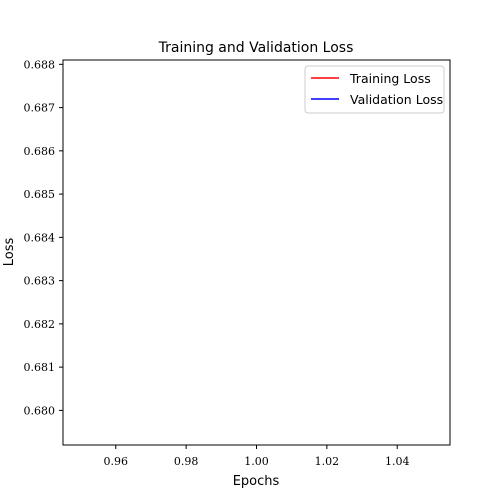 This screenshot has width=500, height=500. I want to click on y-axis-label: Loss, so click(9, 252).